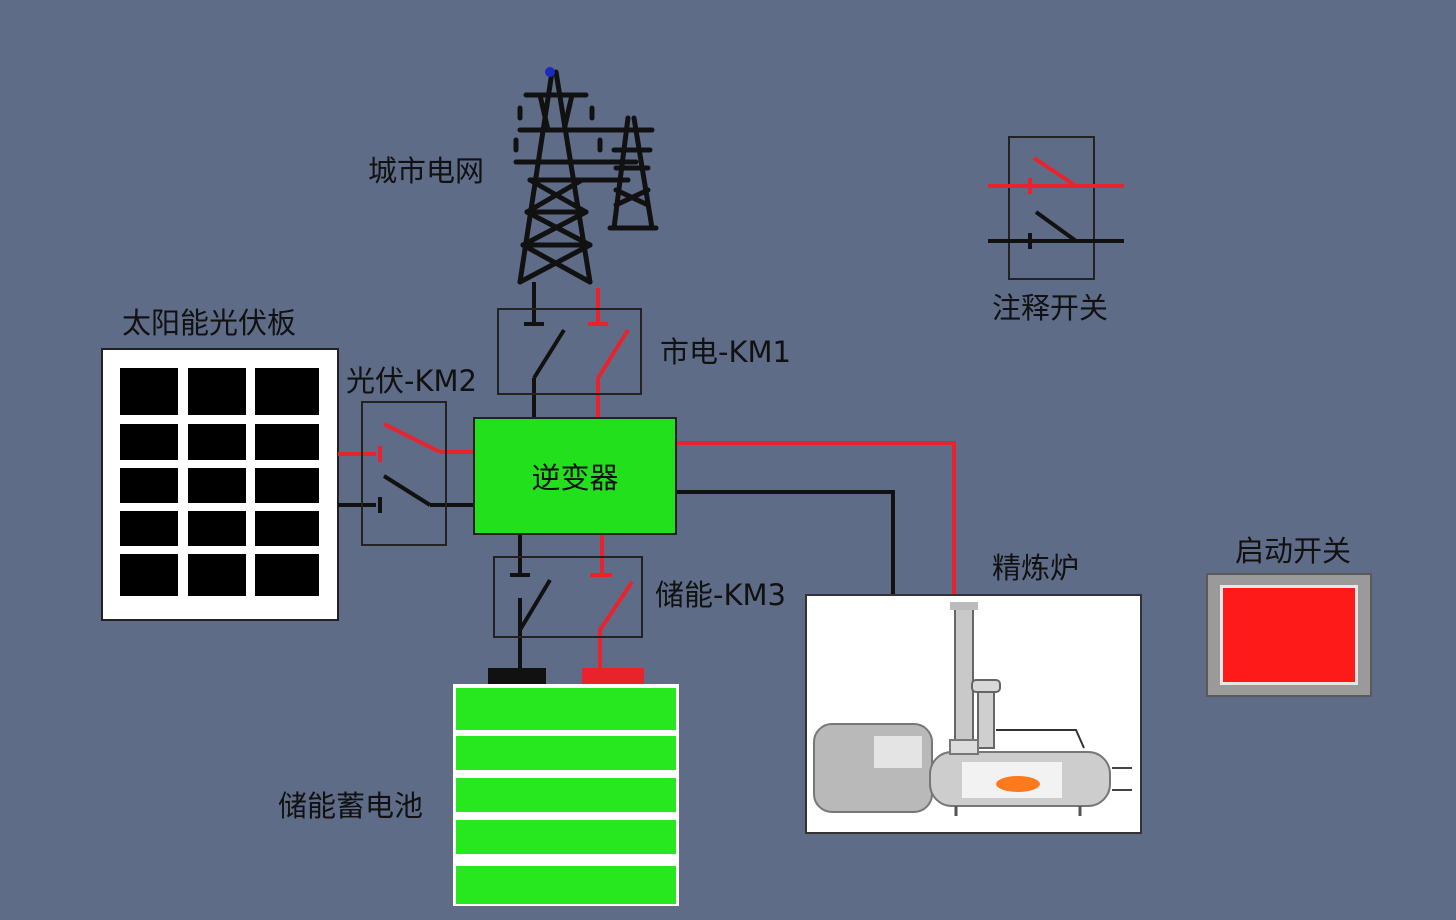 Image resolution: width=1456 pixels, height=920 pixels. I want to click on refining-furnace-icon, so click(973, 714).